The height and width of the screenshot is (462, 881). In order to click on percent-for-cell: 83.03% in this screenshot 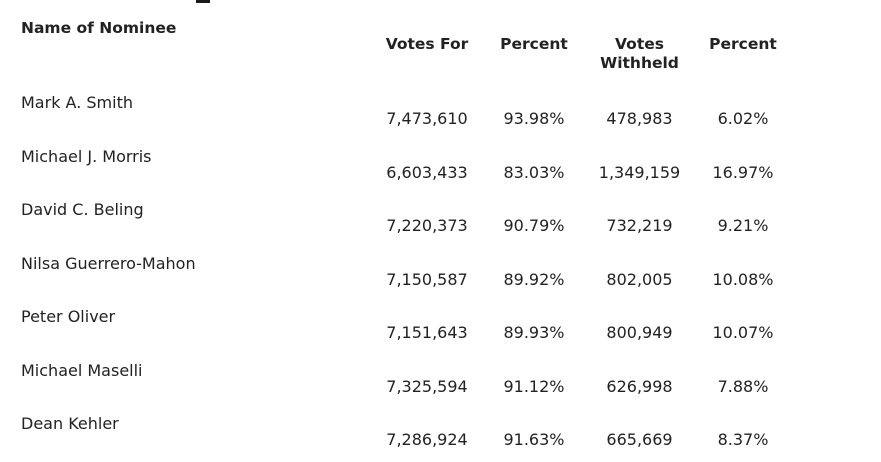, I will do `click(534, 172)`.